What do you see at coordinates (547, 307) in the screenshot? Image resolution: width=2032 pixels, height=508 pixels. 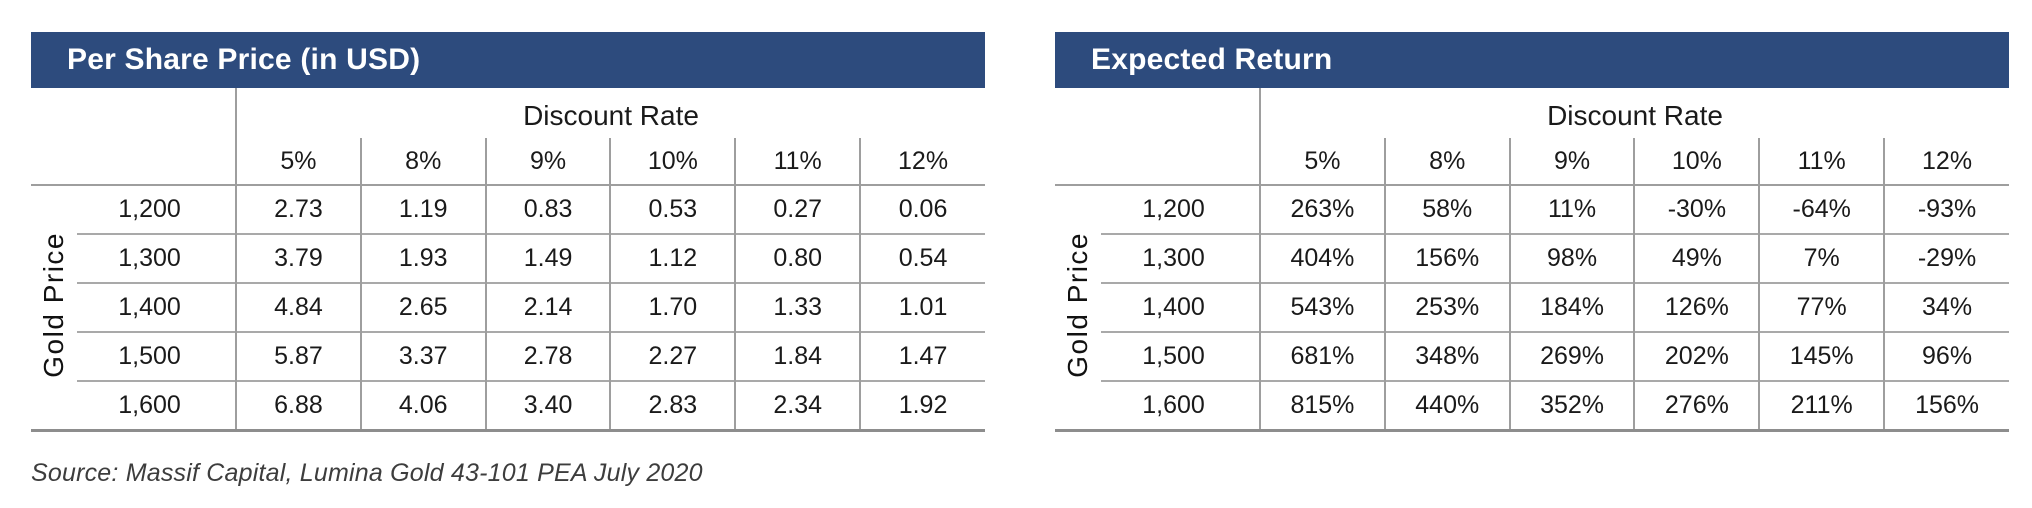 I see `value-cell: 2.14` at bounding box center [547, 307].